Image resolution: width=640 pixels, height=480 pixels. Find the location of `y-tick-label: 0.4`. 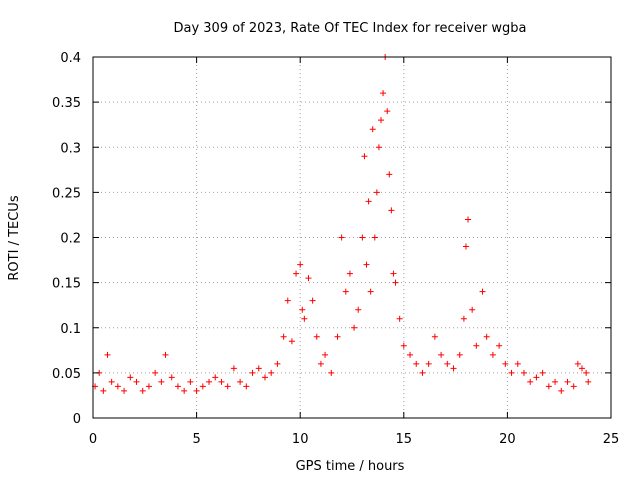

y-tick-label: 0.4 is located at coordinates (70, 58).